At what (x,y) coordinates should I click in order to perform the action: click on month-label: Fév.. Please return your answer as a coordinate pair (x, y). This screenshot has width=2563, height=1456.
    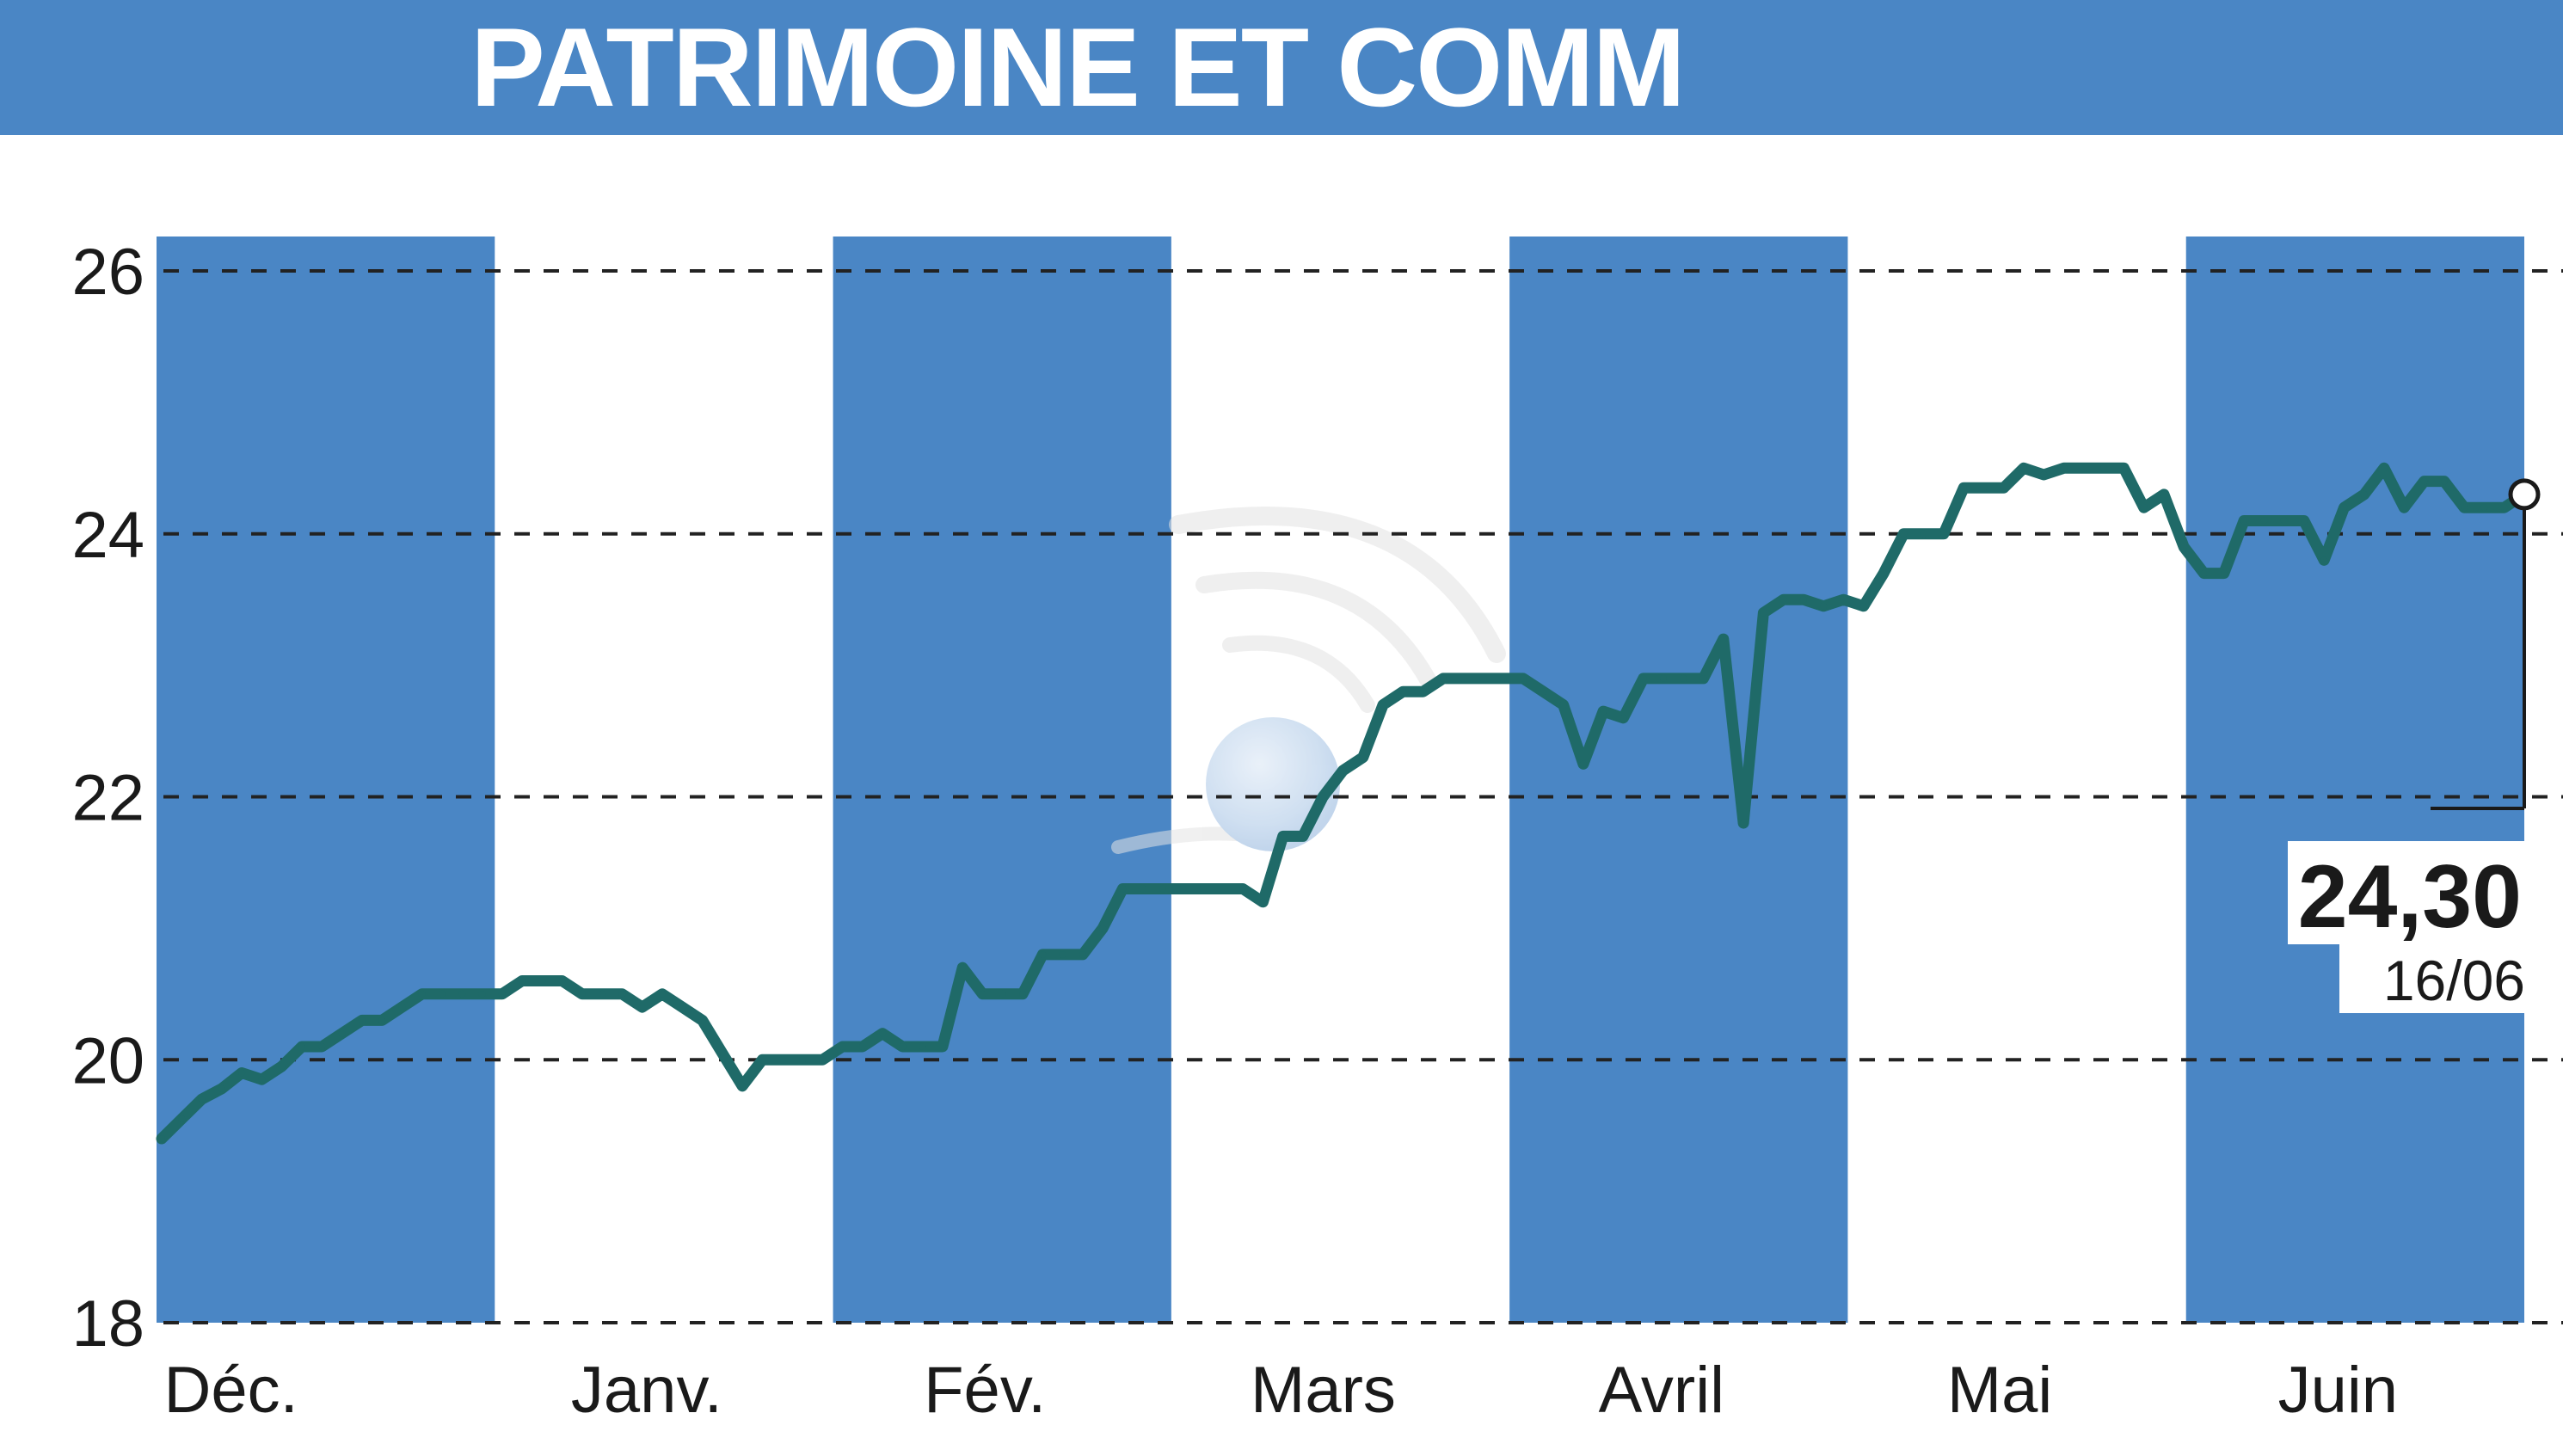
    Looking at the image, I should click on (985, 1391).